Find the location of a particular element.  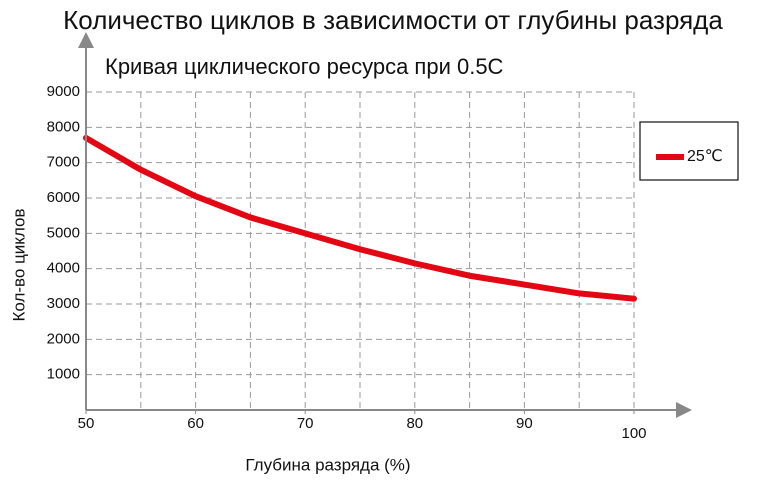

y-tick-label: 9000 is located at coordinates (63, 91).